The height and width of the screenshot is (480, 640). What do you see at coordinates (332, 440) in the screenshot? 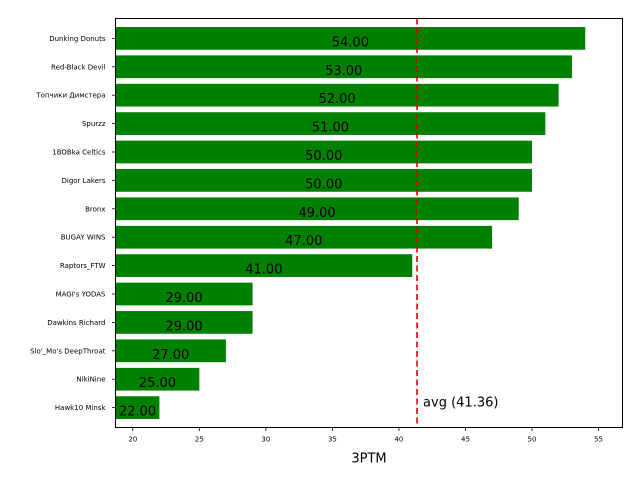
I see `x-tick-label: 35` at bounding box center [332, 440].